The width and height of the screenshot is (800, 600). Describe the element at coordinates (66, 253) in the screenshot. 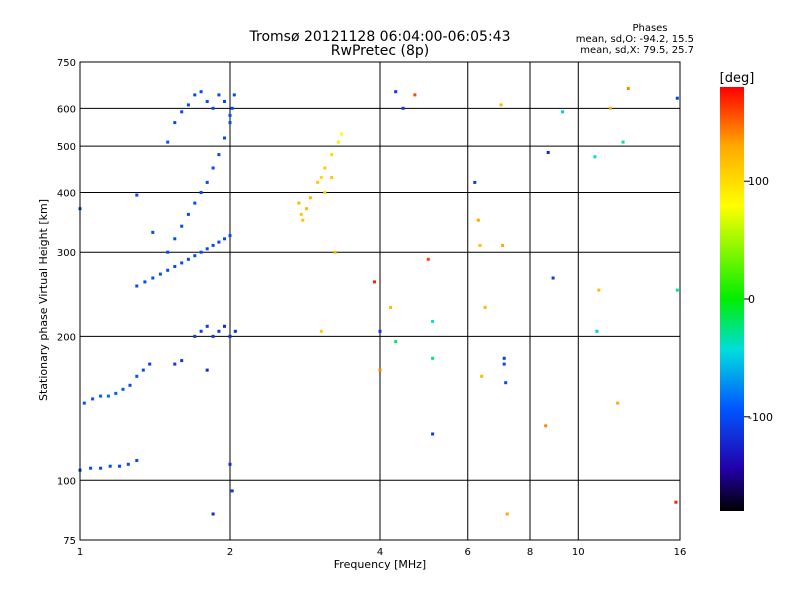

I see `y-tick-label: 300` at that location.